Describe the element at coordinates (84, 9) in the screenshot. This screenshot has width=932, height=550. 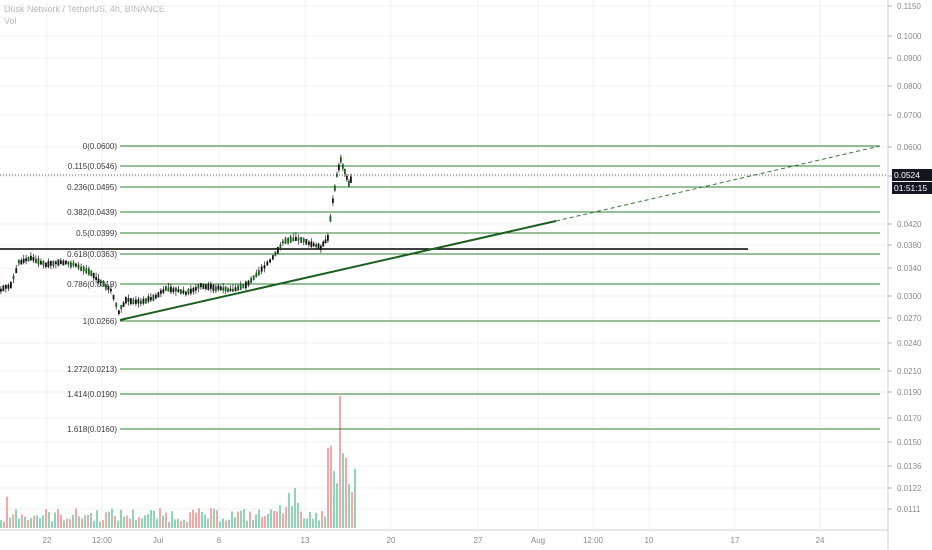
I see `symbol-title: Dusk Network / TetherUS, 4h, BINANCE` at that location.